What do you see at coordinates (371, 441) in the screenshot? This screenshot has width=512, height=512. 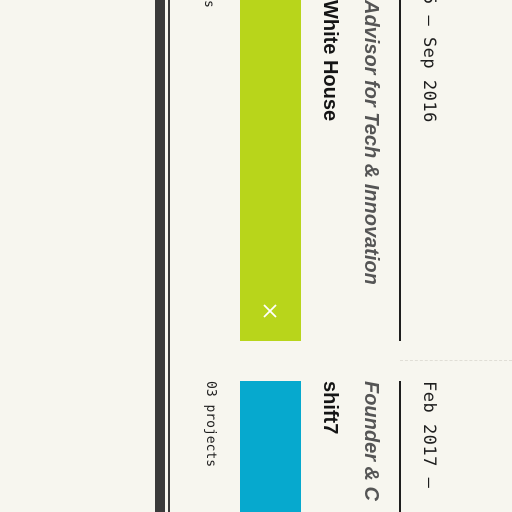 I see `role-title: Founder & C` at bounding box center [371, 441].